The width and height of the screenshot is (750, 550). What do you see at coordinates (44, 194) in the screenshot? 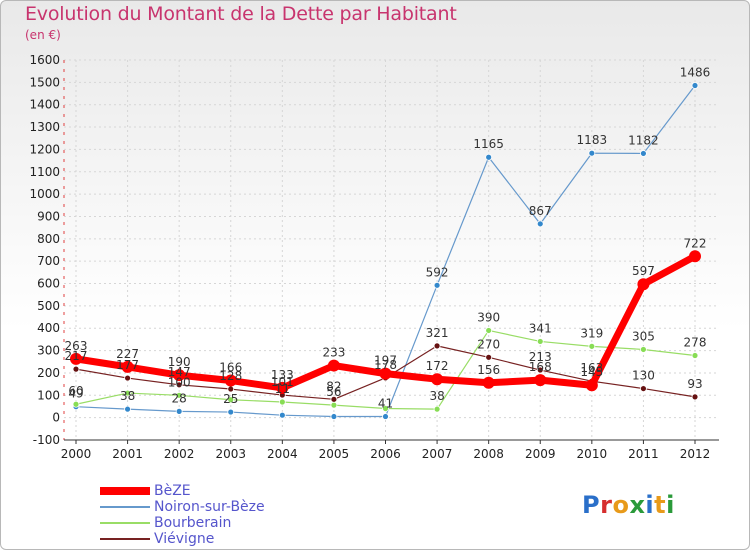
I see `y-tick-label: 1000` at bounding box center [44, 194].